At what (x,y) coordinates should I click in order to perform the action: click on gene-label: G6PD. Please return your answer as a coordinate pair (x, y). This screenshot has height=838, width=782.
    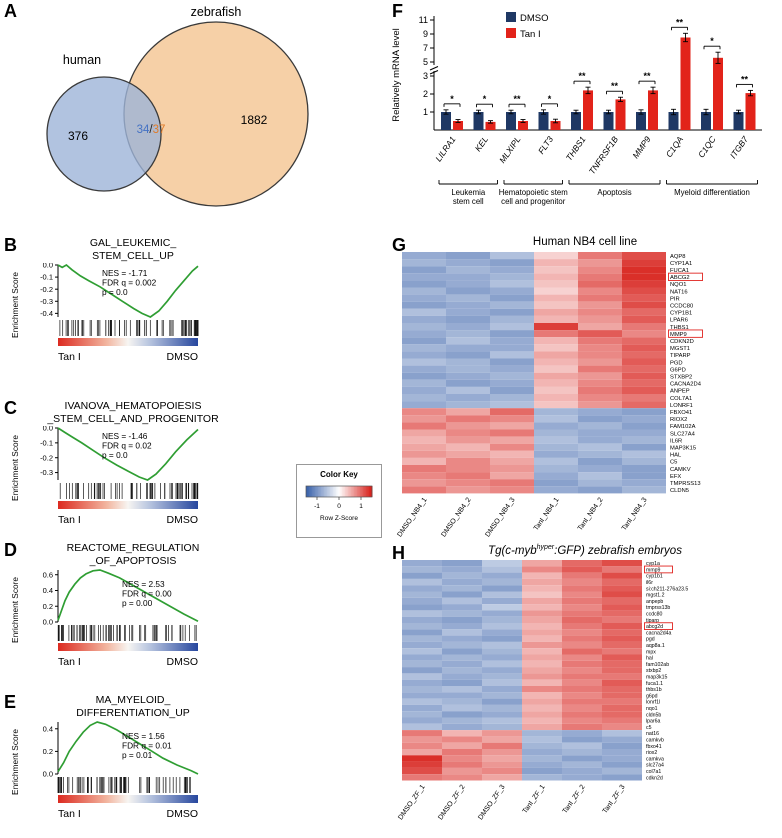
    Looking at the image, I should click on (678, 370).